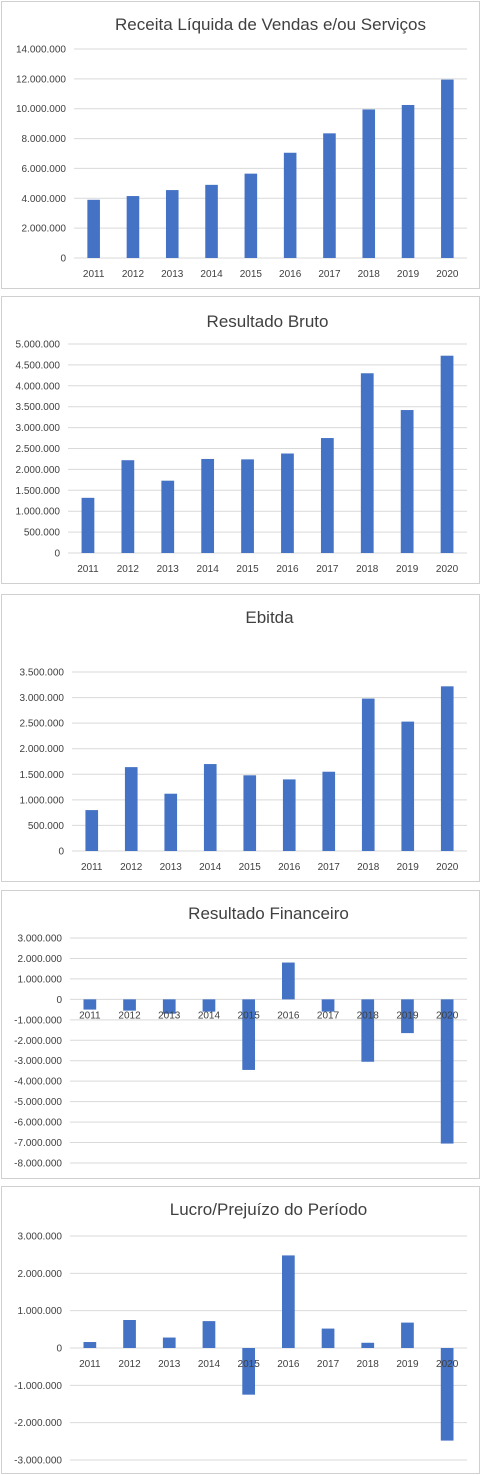 This screenshot has width=482, height=1475. Describe the element at coordinates (38, 1143) in the screenshot. I see `y-tick-label: -7.000.000` at that location.